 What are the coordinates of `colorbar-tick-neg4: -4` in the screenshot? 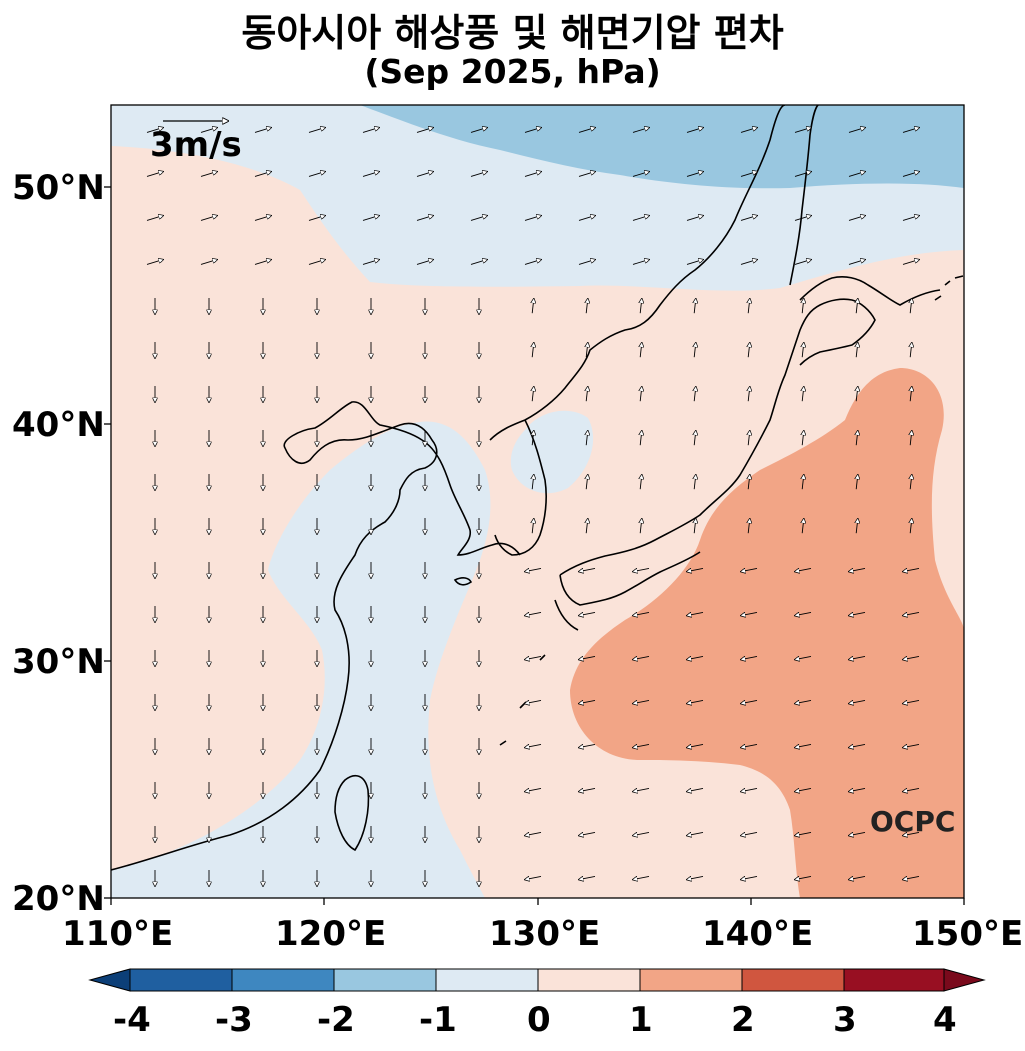 It's located at (132, 1020).